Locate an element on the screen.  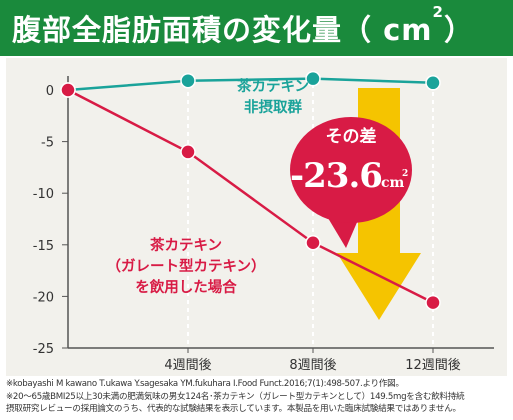
series-label-green: 茶カテキン is located at coordinates (273, 86).